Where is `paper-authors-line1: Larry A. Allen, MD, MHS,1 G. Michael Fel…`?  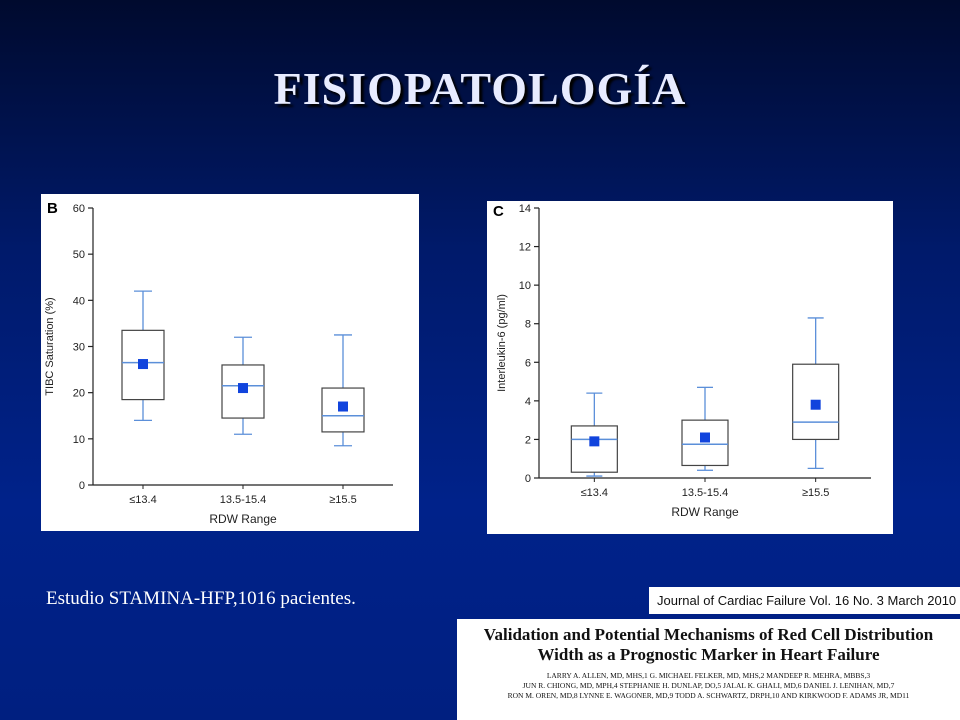
paper-authors-line1: Larry A. Allen, MD, MHS,1 G. Michael Fel… is located at coordinates (708, 675).